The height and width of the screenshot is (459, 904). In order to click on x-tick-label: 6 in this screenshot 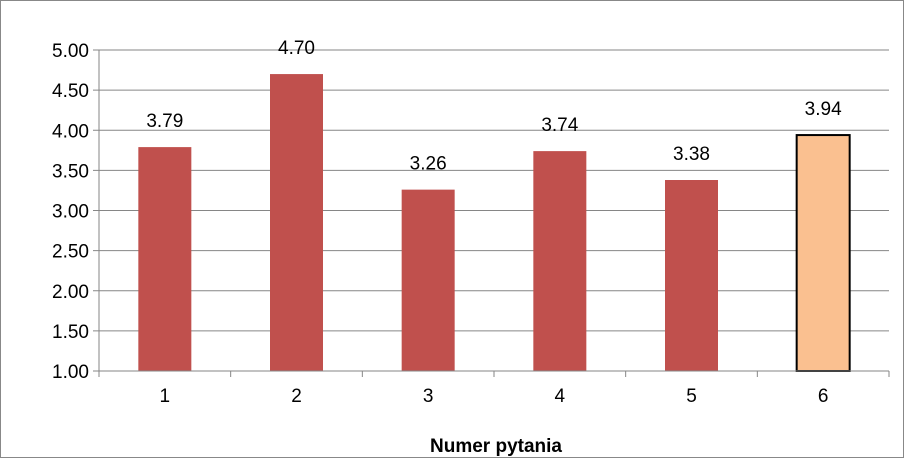, I will do `click(823, 396)`.